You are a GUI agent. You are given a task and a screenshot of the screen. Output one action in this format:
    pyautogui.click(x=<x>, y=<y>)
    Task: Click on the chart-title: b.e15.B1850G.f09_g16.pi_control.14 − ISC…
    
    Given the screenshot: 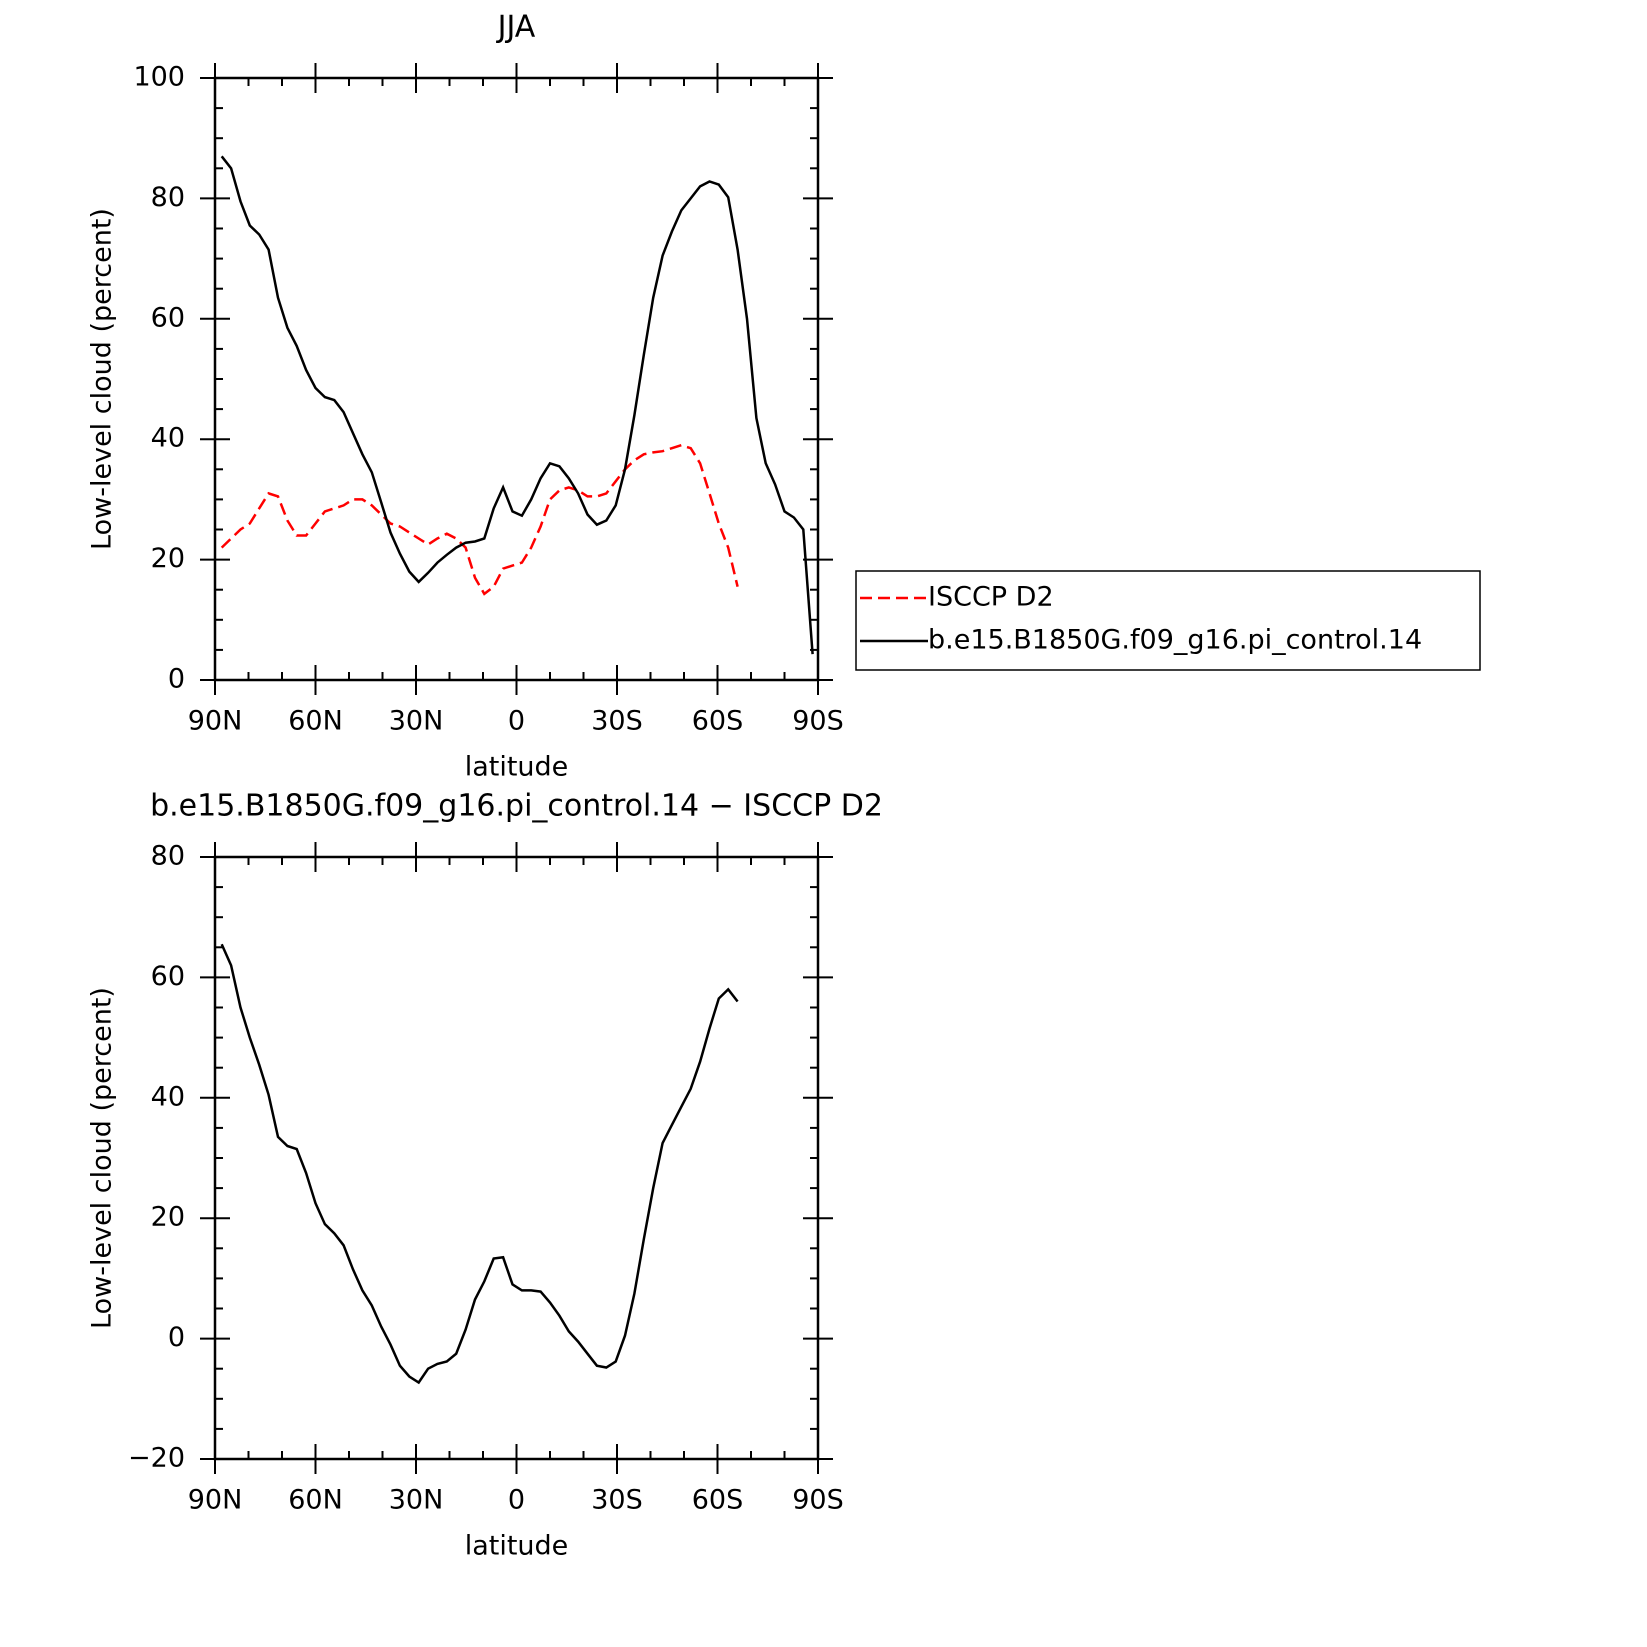 What is the action you would take?
    pyautogui.click(x=516, y=806)
    